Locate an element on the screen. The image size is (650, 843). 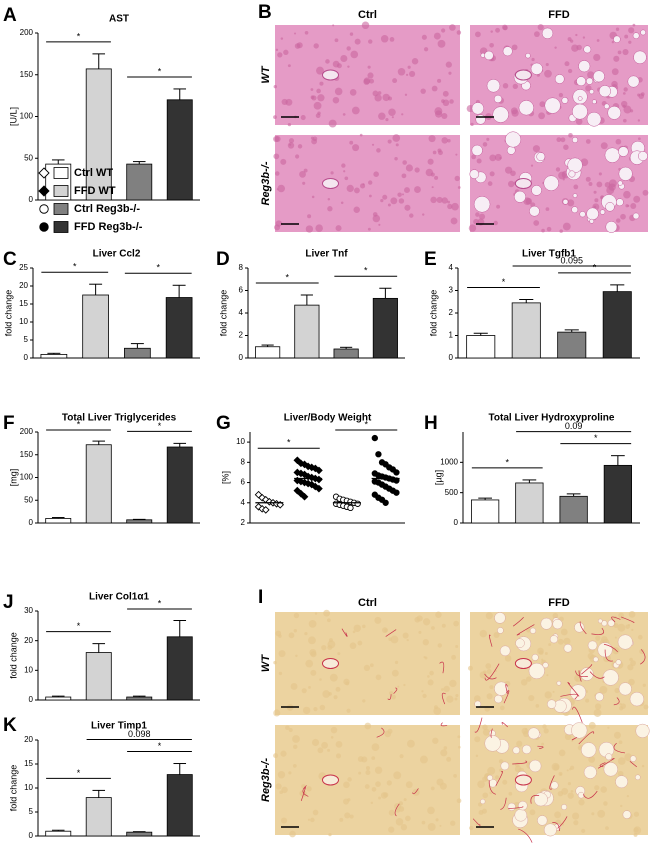
y-tick-label: 5 is located at coordinates (26, 339).